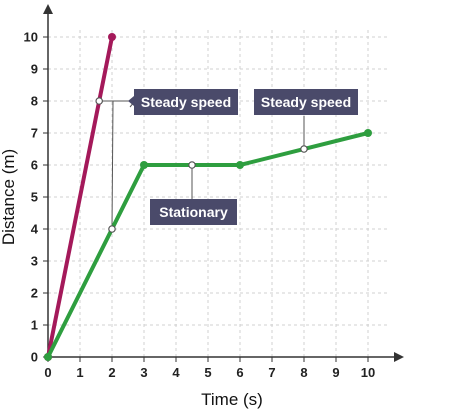 The image size is (464, 410). I want to click on x-tick-label: 9, so click(335, 372).